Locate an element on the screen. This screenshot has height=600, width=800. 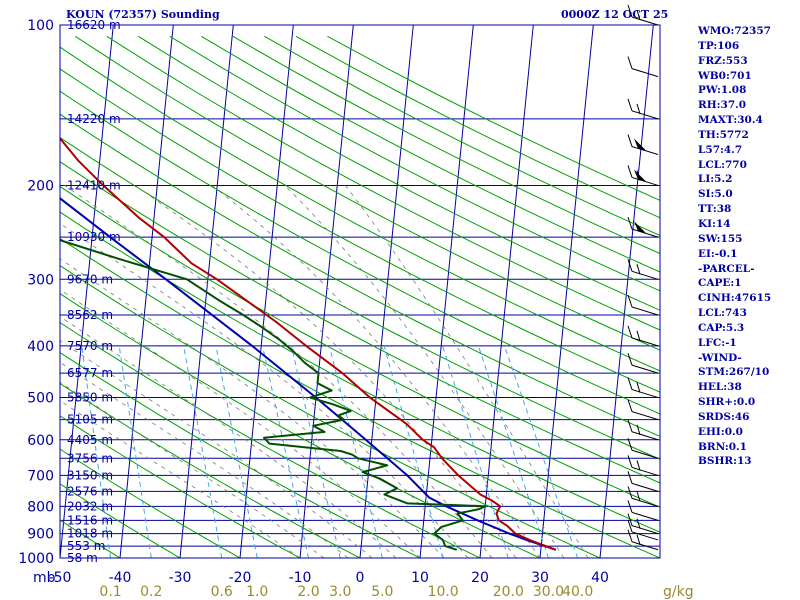
stat-item: CAPE:1 is located at coordinates (720, 283).